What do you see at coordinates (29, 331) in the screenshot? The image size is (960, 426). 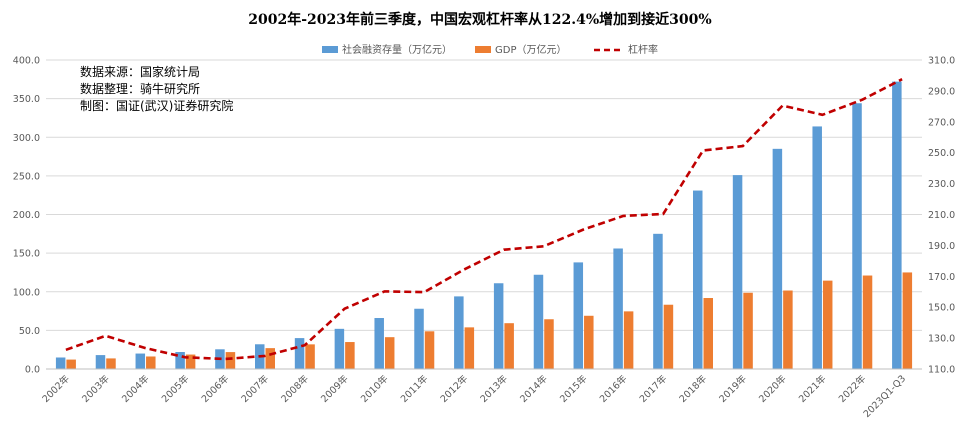 I see `y-left-tick-label: 50.0` at bounding box center [29, 331].